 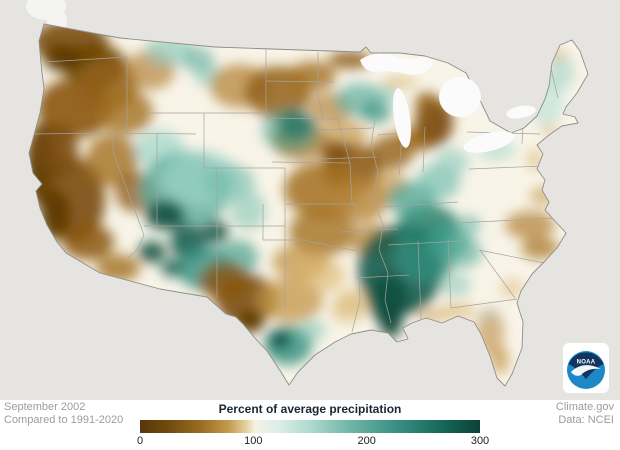 I want to click on noaa-logo-text: NOAA, so click(x=586, y=363).